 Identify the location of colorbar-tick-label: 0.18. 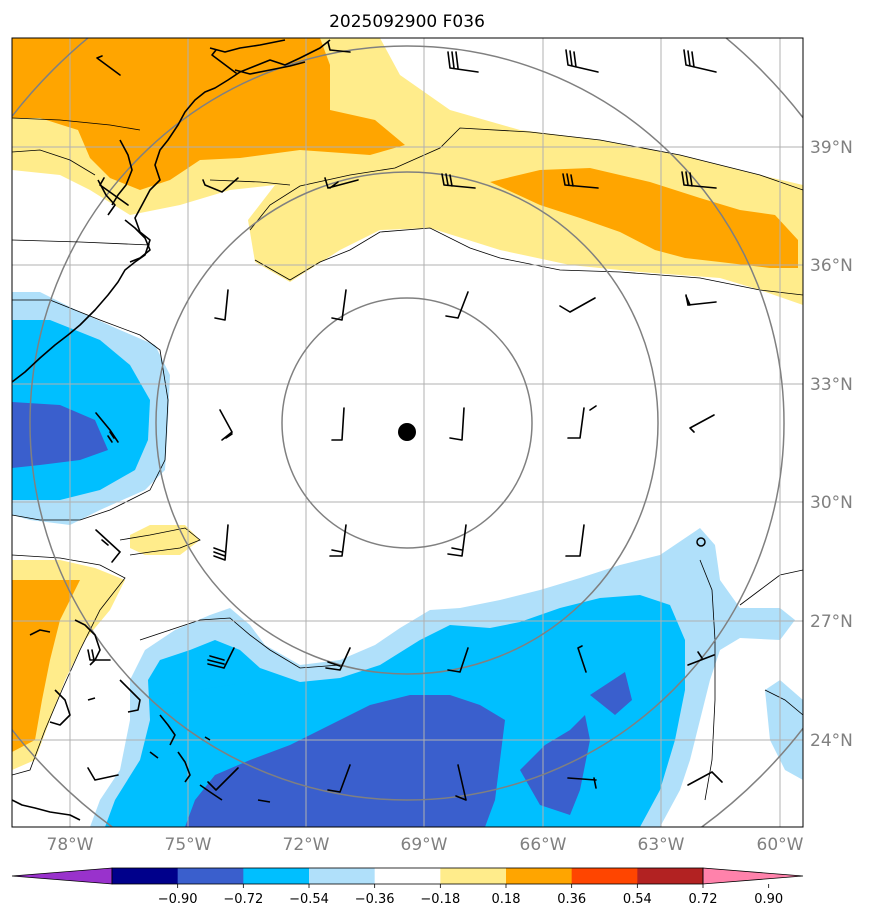
(506, 899).